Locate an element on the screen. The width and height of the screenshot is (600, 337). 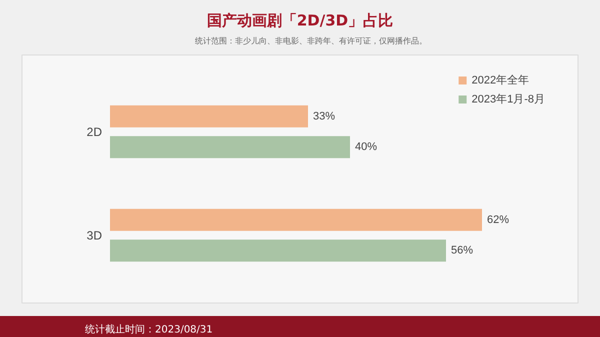
chart-title: 国产动画剧「2D/3D」占比 is located at coordinates (300, 21).